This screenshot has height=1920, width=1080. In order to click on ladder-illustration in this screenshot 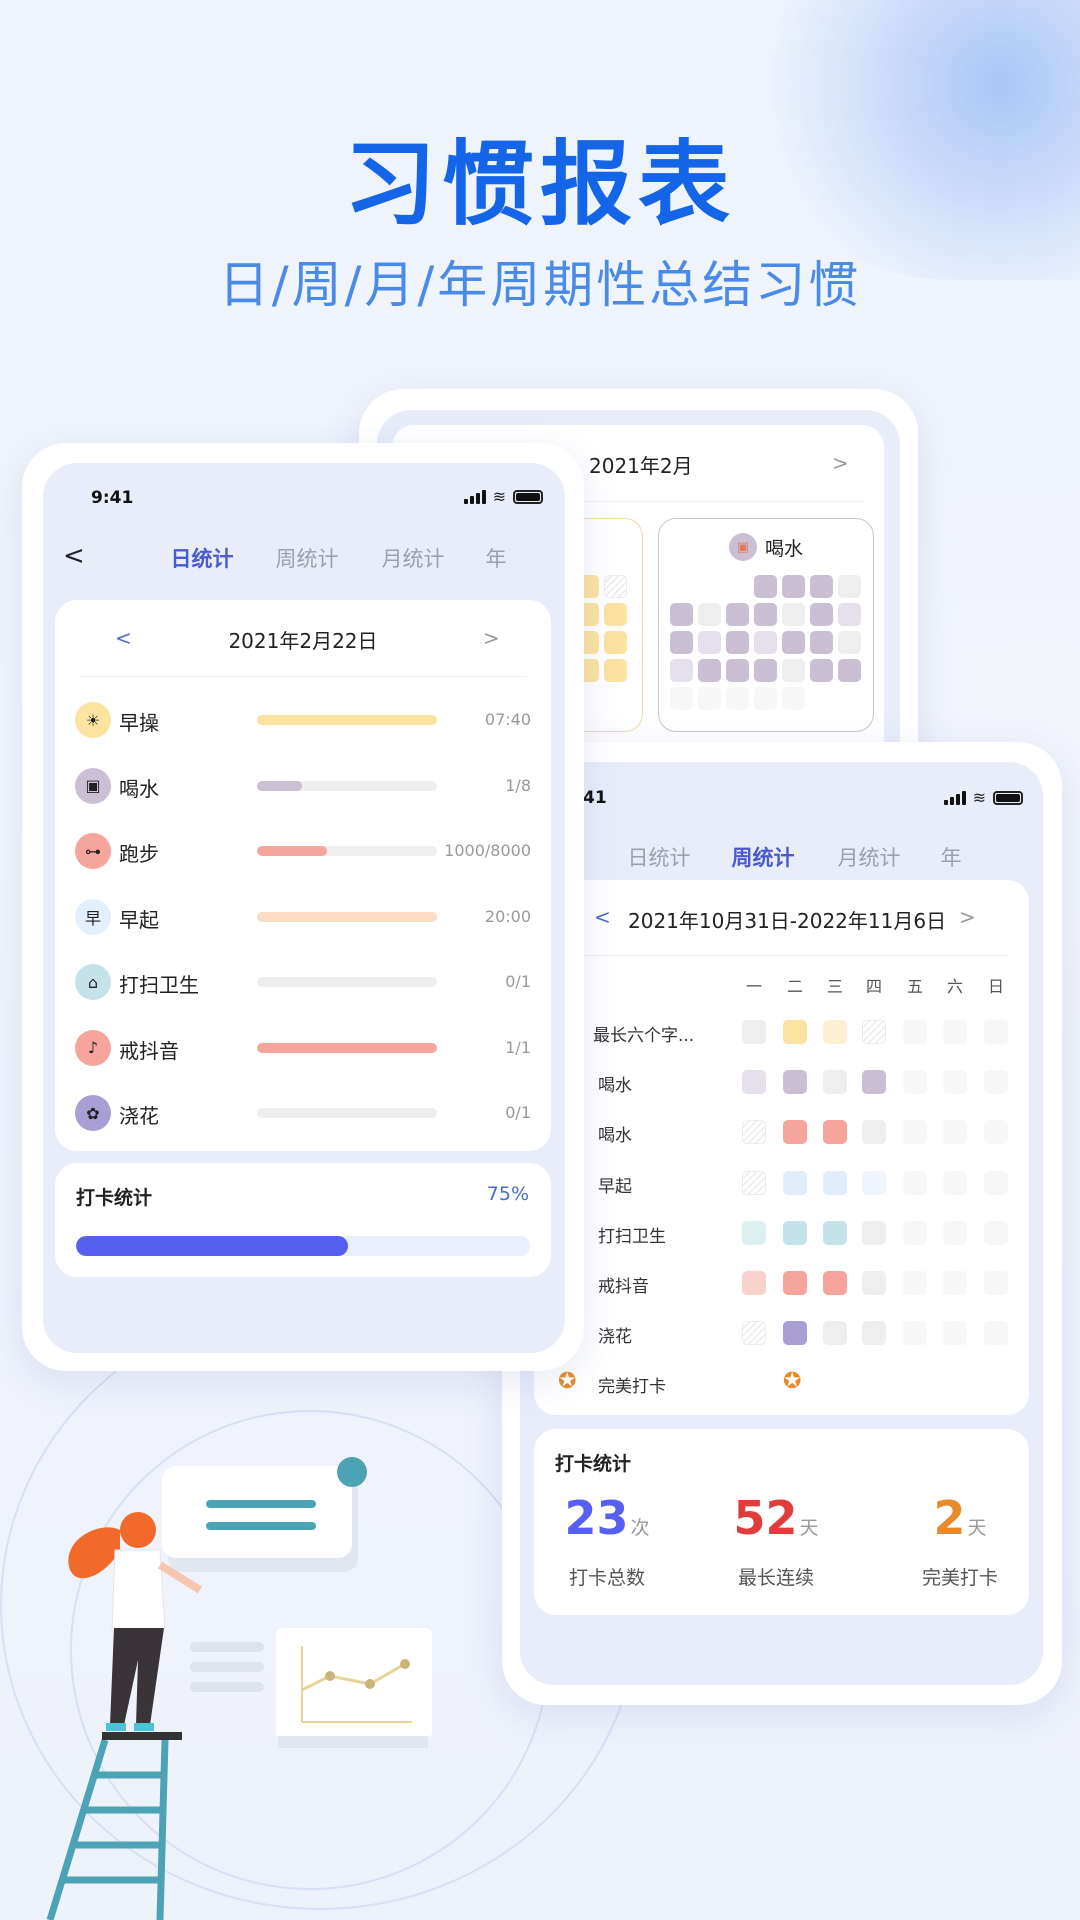, I will do `click(107, 1829)`.